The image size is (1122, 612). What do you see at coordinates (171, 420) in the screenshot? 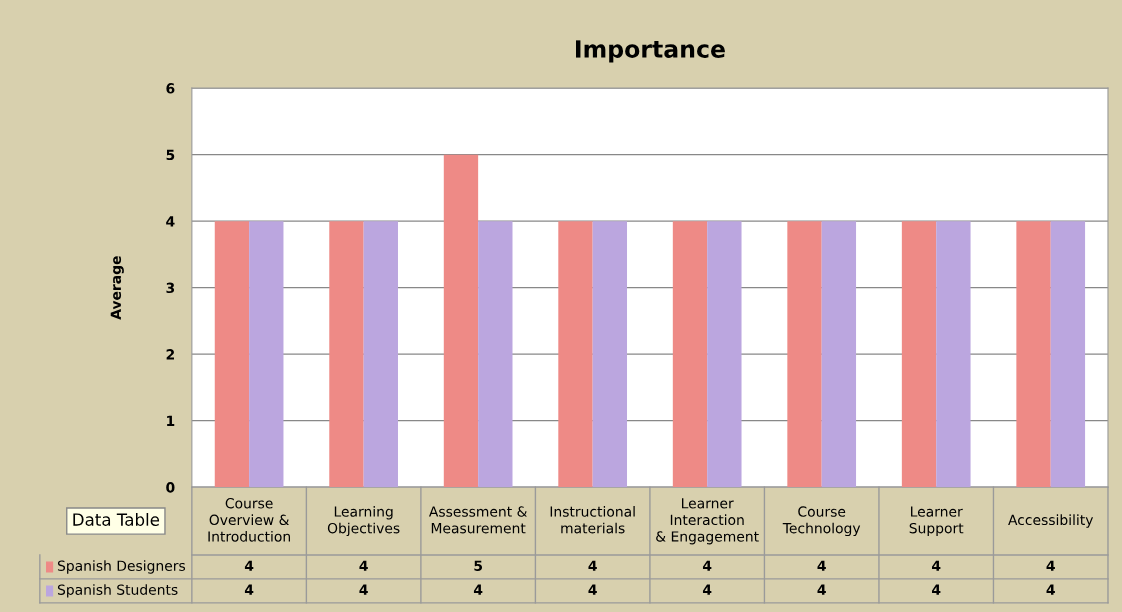
I see `y-tick-label: 1` at bounding box center [171, 420].